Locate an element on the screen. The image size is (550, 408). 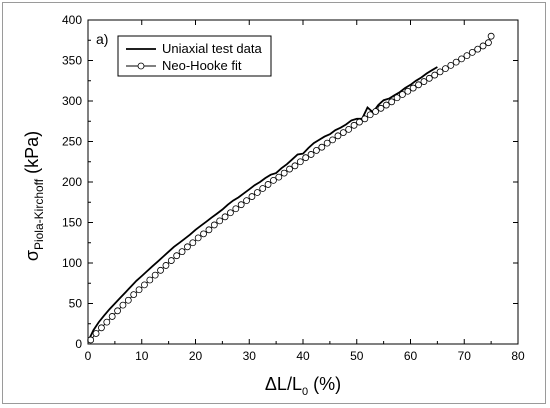
x-axis-title-subscript: 0 is located at coordinates (305, 392).